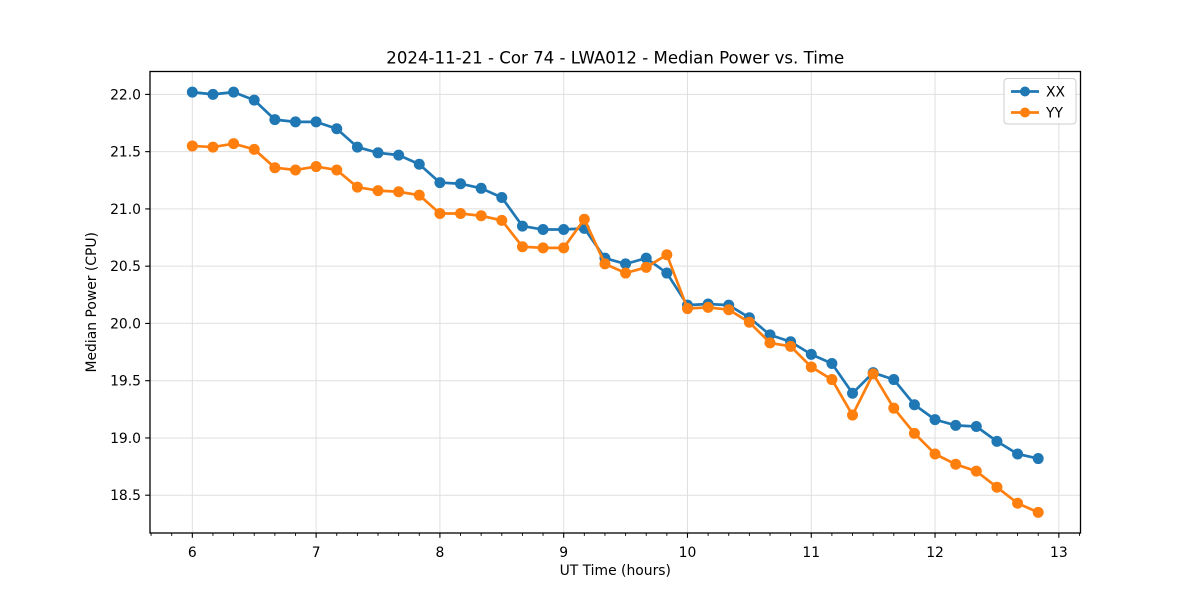 The image size is (1200, 600). What do you see at coordinates (125, 267) in the screenshot?
I see `y-tick-label: 20.5` at bounding box center [125, 267].